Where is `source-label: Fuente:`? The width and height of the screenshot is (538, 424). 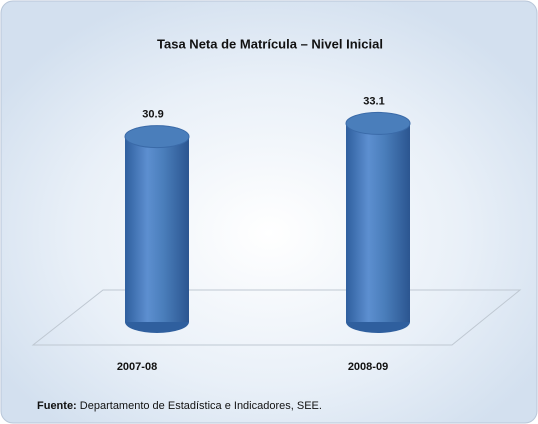 source-label: Fuente: is located at coordinates (57, 406).